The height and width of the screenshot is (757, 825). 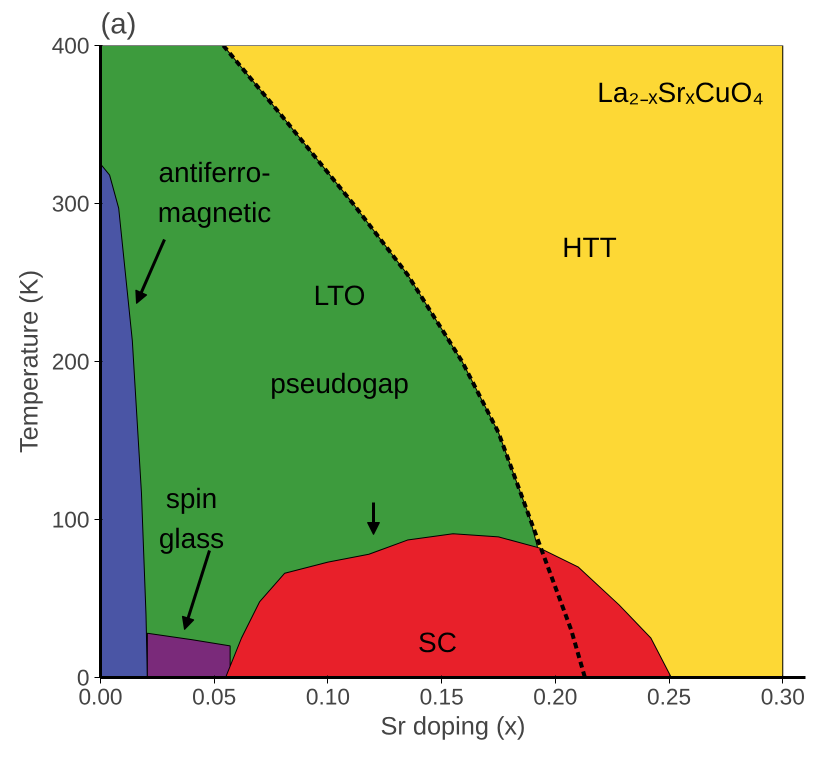 I want to click on x-tick-label: 0.10, so click(x=328, y=697).